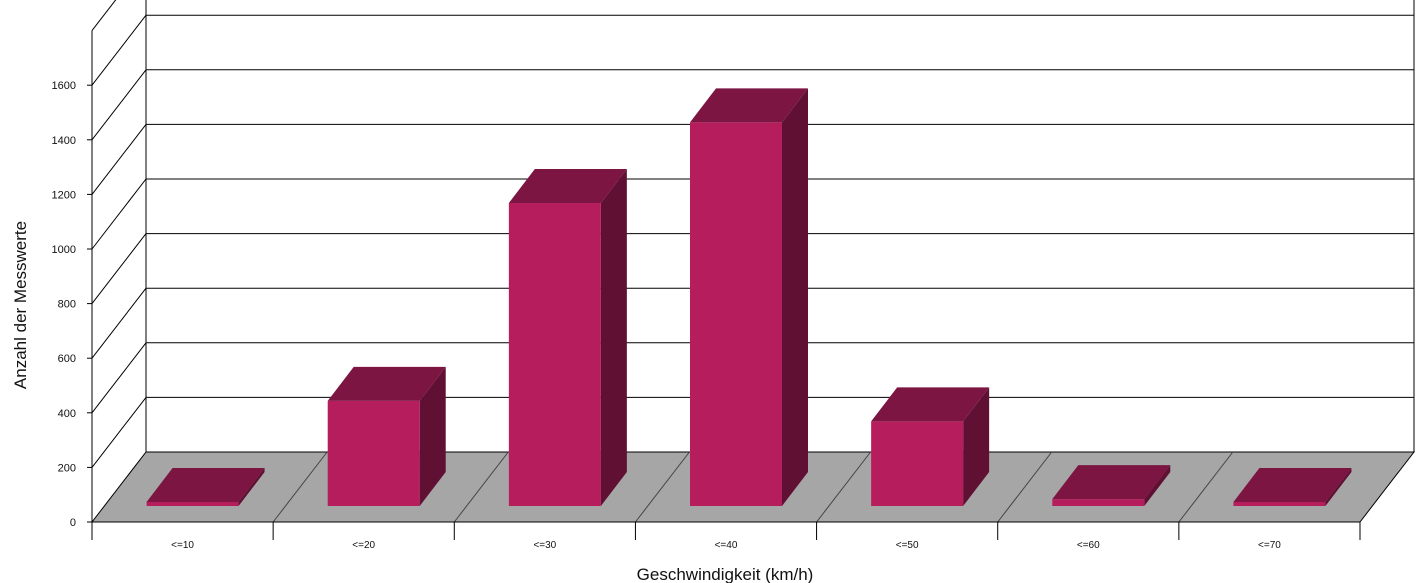 The height and width of the screenshot is (583, 1422). What do you see at coordinates (67, 359) in the screenshot?
I see `y-tick-label: 600` at bounding box center [67, 359].